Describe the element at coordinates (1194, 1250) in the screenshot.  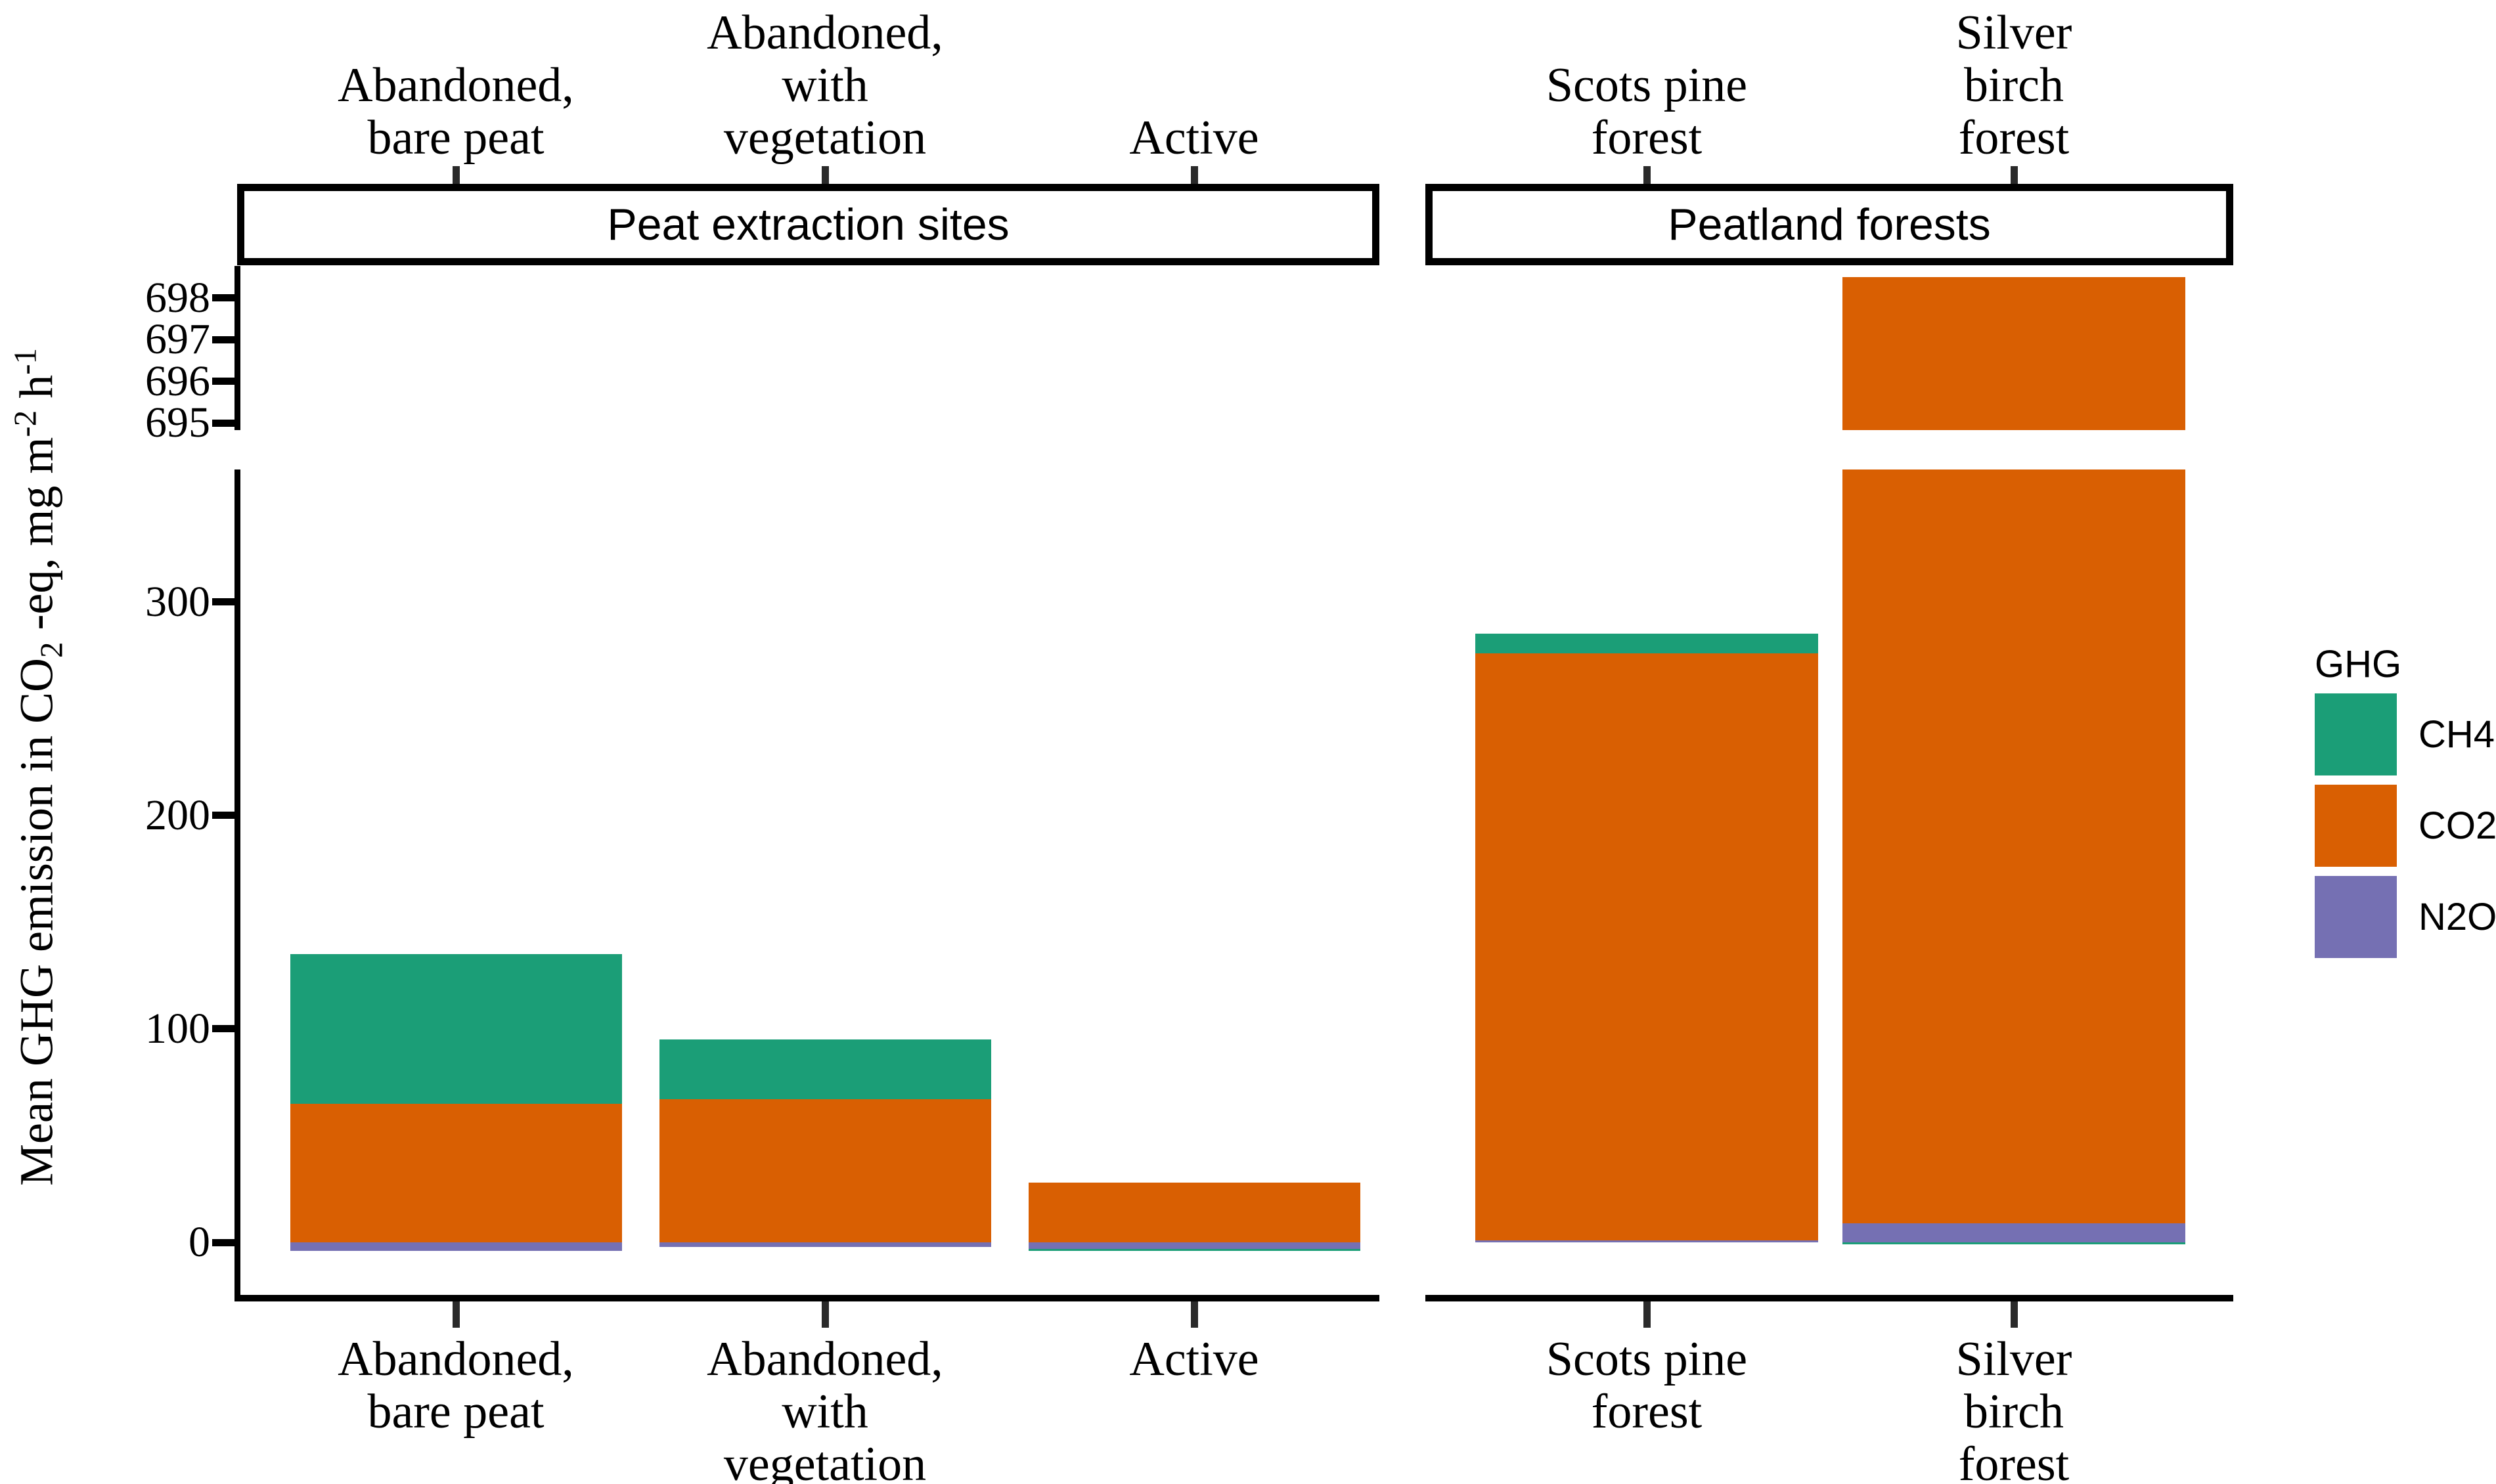
I see `bar-segment-ch4-f0-c2` at that location.